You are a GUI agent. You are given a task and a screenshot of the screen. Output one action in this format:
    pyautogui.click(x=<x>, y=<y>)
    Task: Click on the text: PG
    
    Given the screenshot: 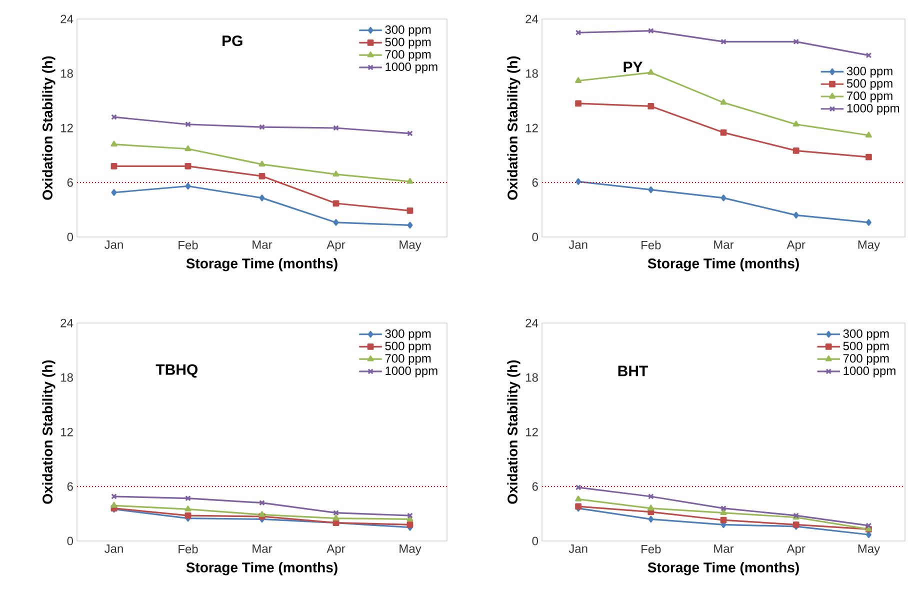 What is the action you would take?
    pyautogui.click(x=232, y=40)
    